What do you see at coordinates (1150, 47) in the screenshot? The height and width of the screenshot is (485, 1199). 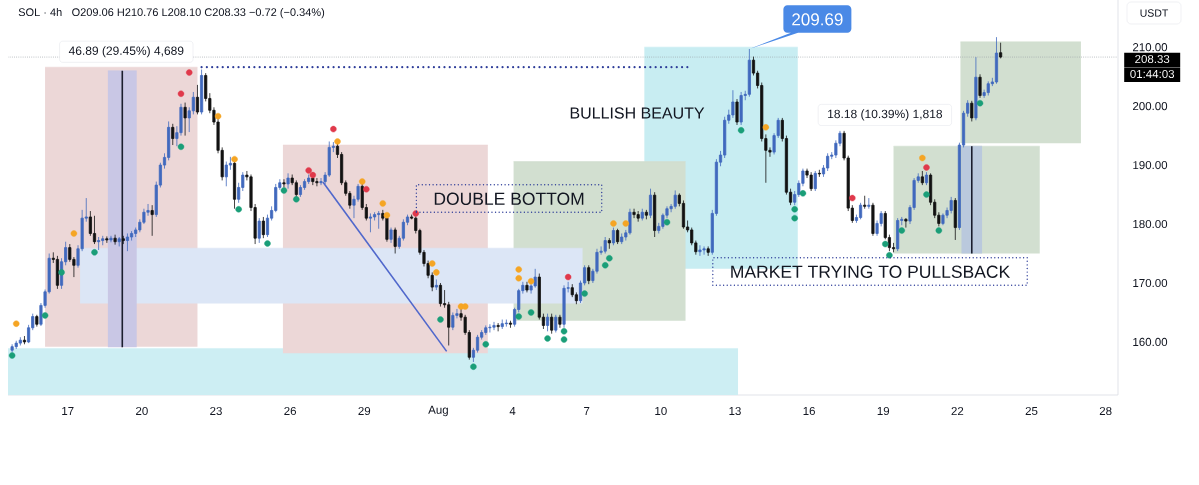 I see `y-tick-label: 210.00` at bounding box center [1150, 47].